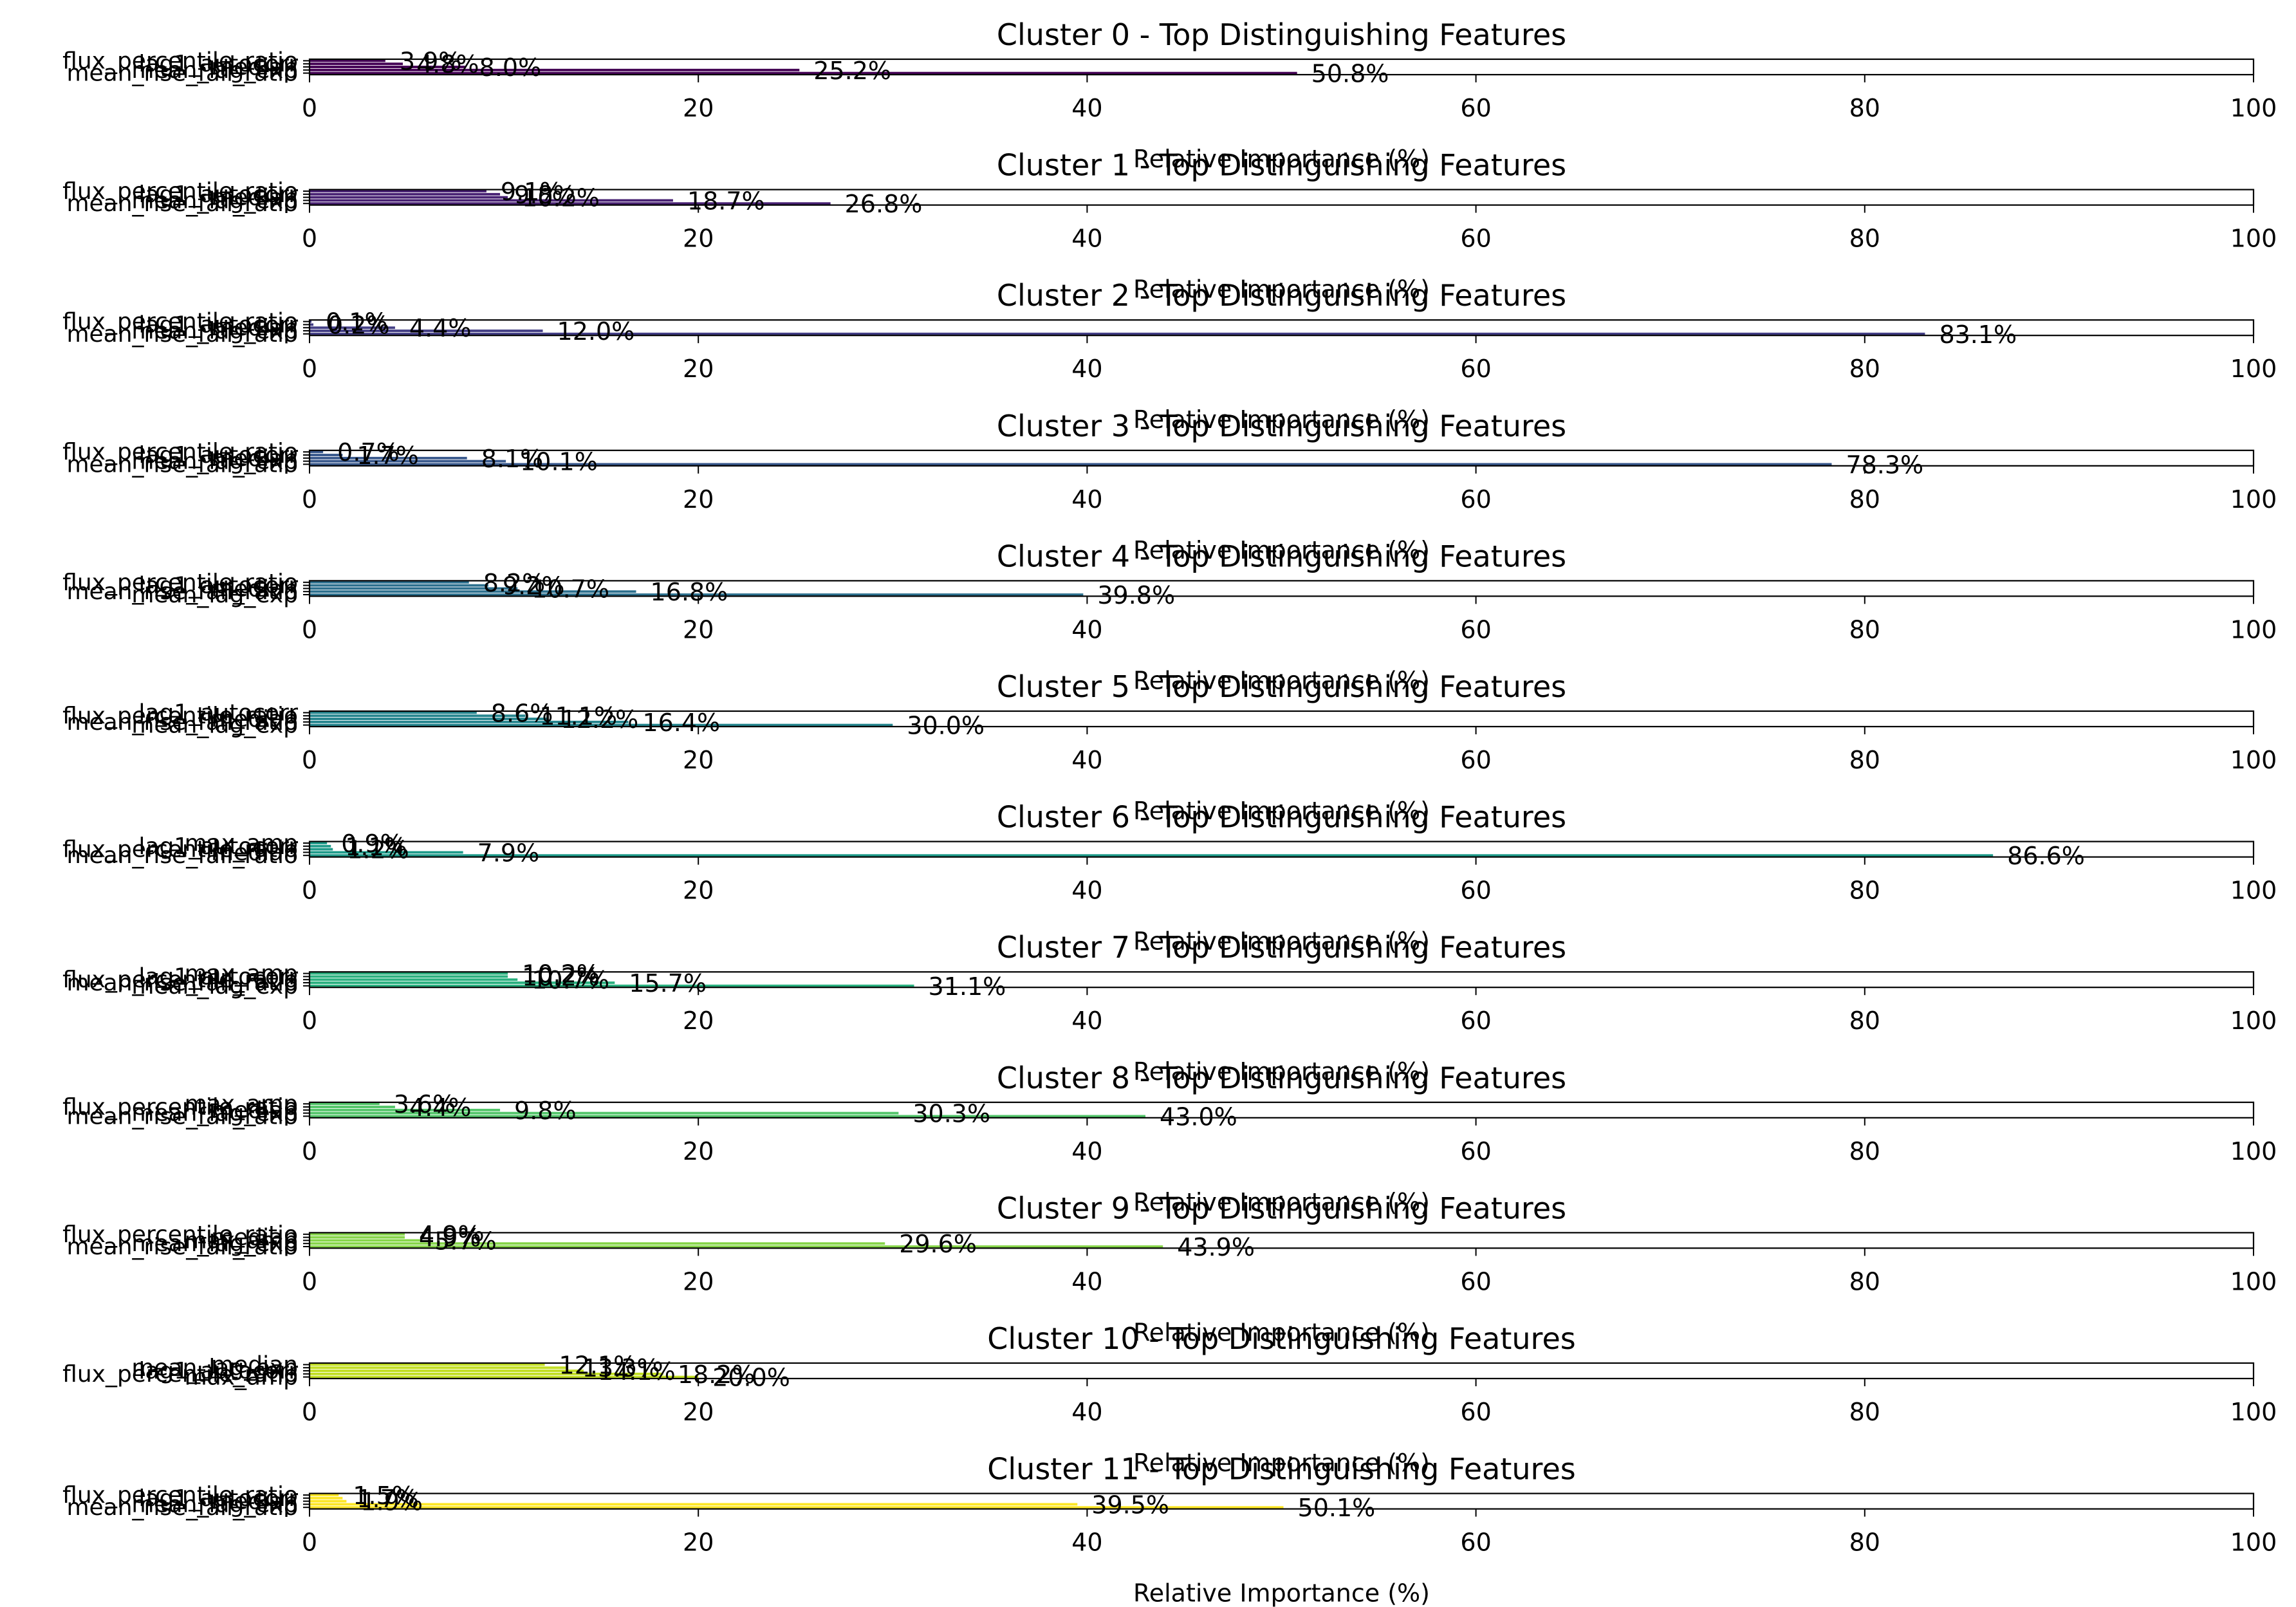 Image resolution: width=2296 pixels, height=1607 pixels. Describe the element at coordinates (1136, 595) in the screenshot. I see `value-label: 39.8%` at that location.